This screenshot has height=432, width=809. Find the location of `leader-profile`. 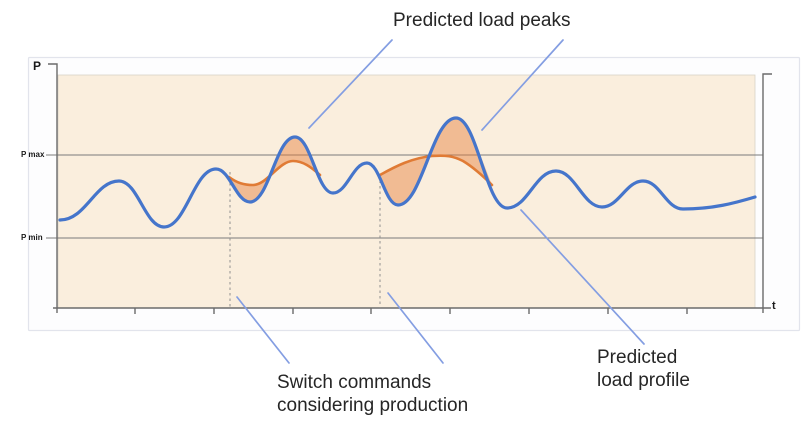

leader-profile is located at coordinates (582, 277).